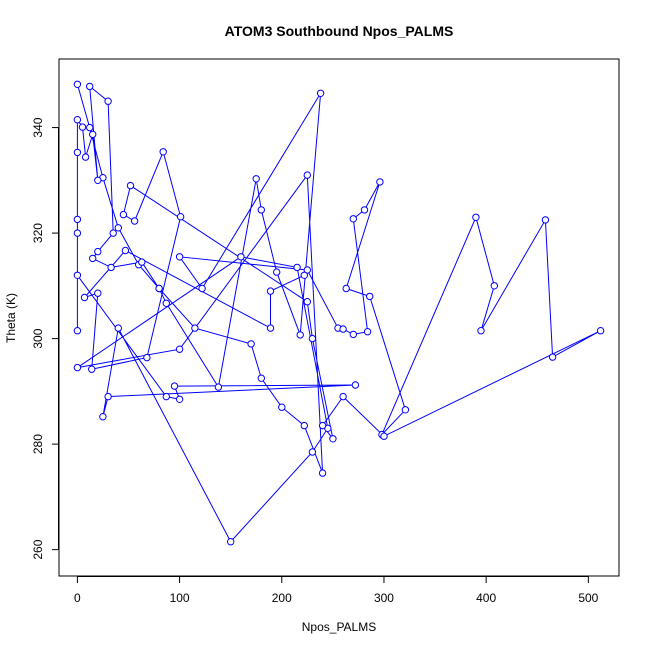  Describe the element at coordinates (588, 598) in the screenshot. I see `x-tick-label: 500` at that location.